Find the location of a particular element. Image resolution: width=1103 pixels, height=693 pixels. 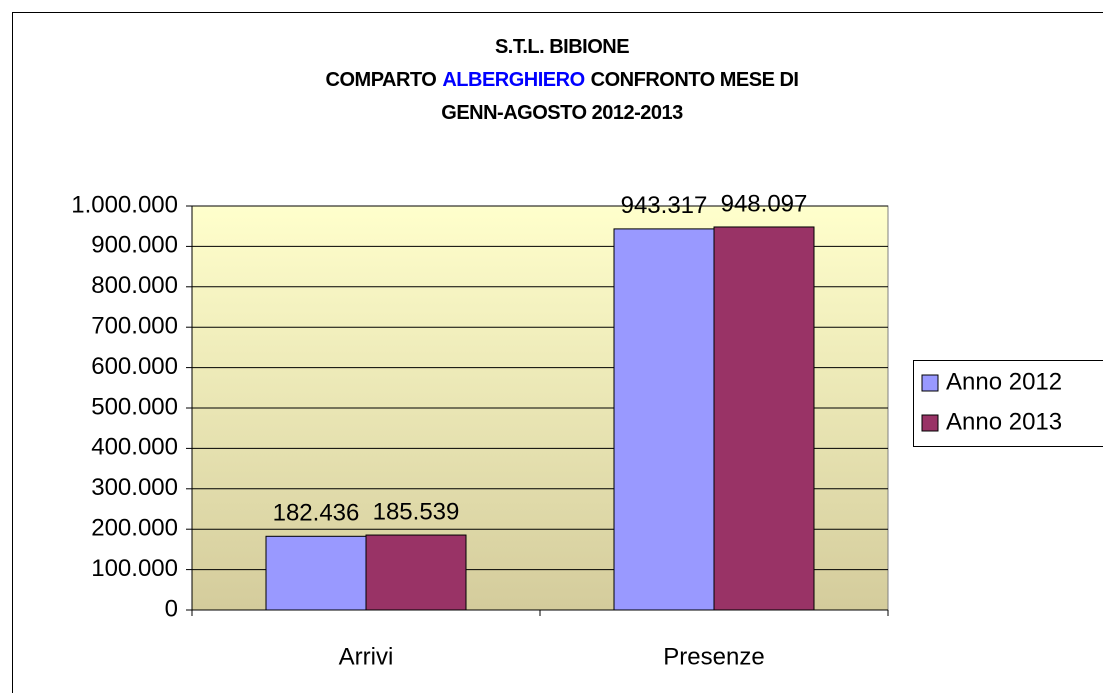

title-segment: CONFRONTO MESE DI is located at coordinates (695, 80).